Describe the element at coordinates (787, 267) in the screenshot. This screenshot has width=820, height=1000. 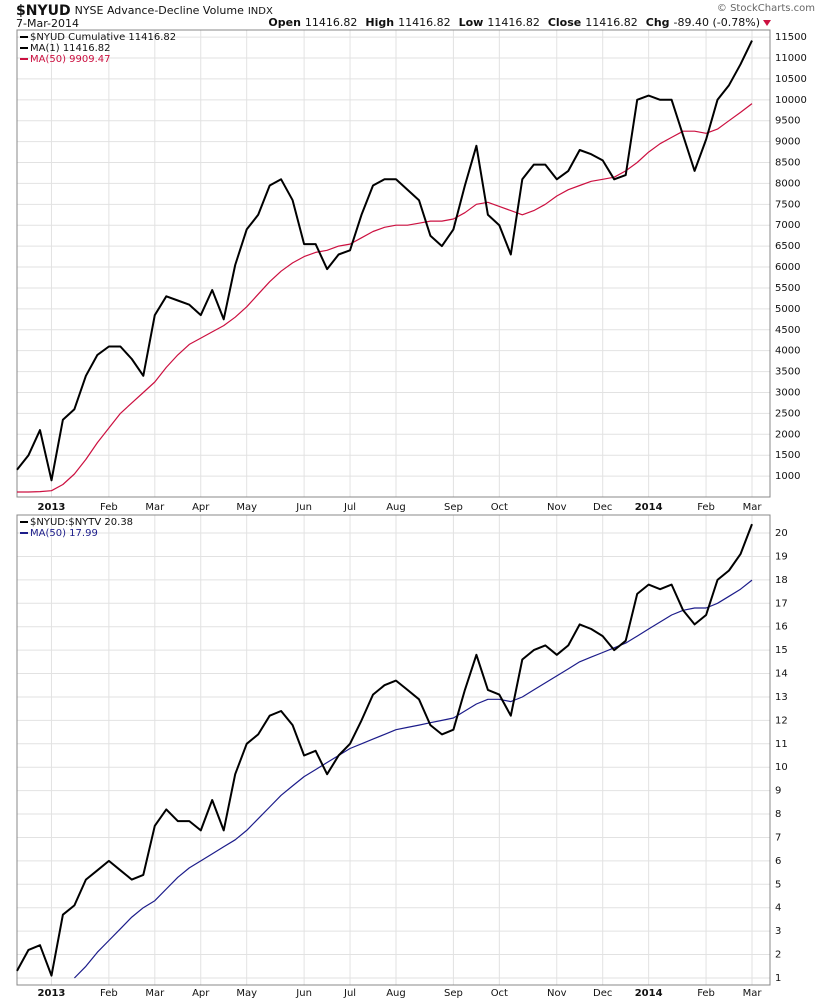
I see `y-tick-label: 6000` at that location.